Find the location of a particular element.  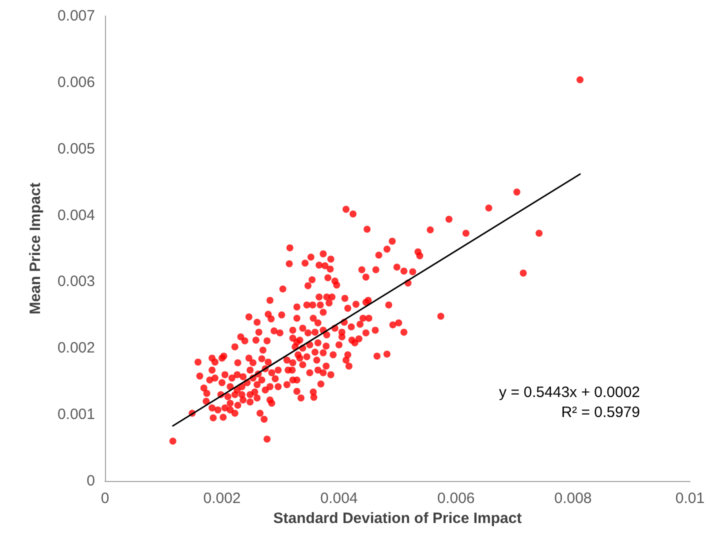

y-tick-label: 0 is located at coordinates (90, 481).